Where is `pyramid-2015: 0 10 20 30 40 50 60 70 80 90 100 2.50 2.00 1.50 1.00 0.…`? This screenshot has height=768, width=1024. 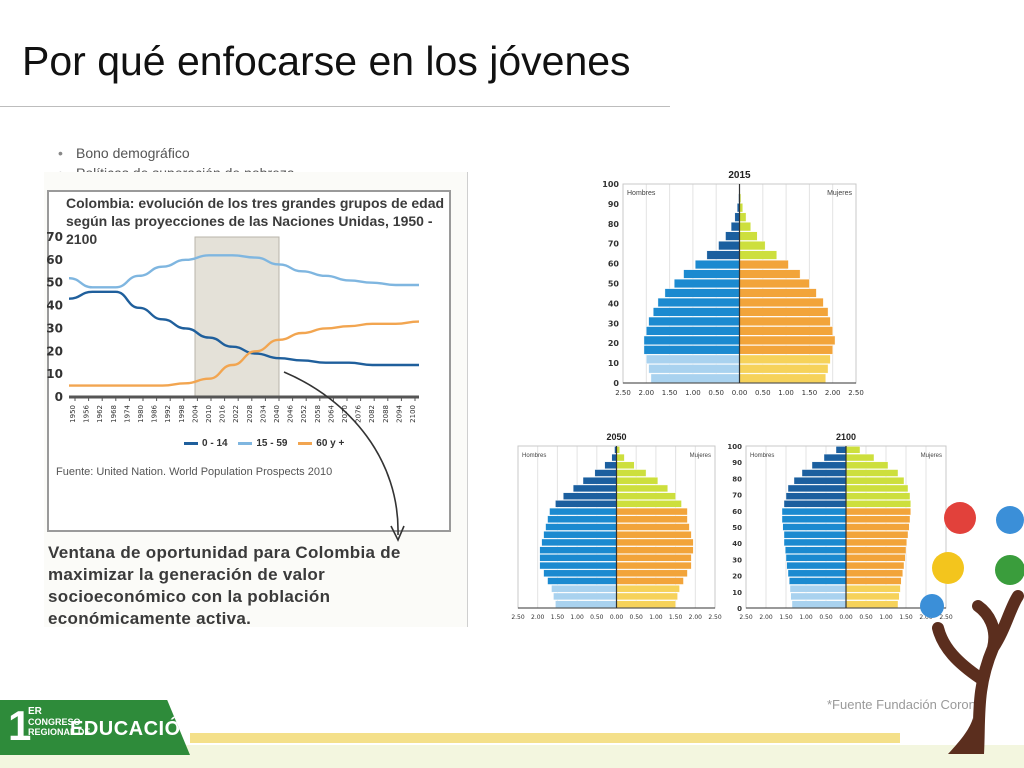
pyramid-2015: 0 10 20 30 40 50 60 70 80 90 100 2.50 2.00 1.50 1.00 0.… is located at coordinates (733, 283).